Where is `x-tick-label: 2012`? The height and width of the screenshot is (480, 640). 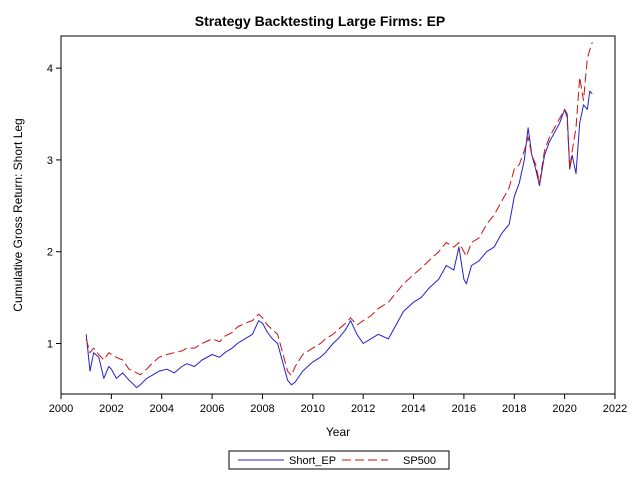
x-tick-label: 2012 is located at coordinates (363, 409).